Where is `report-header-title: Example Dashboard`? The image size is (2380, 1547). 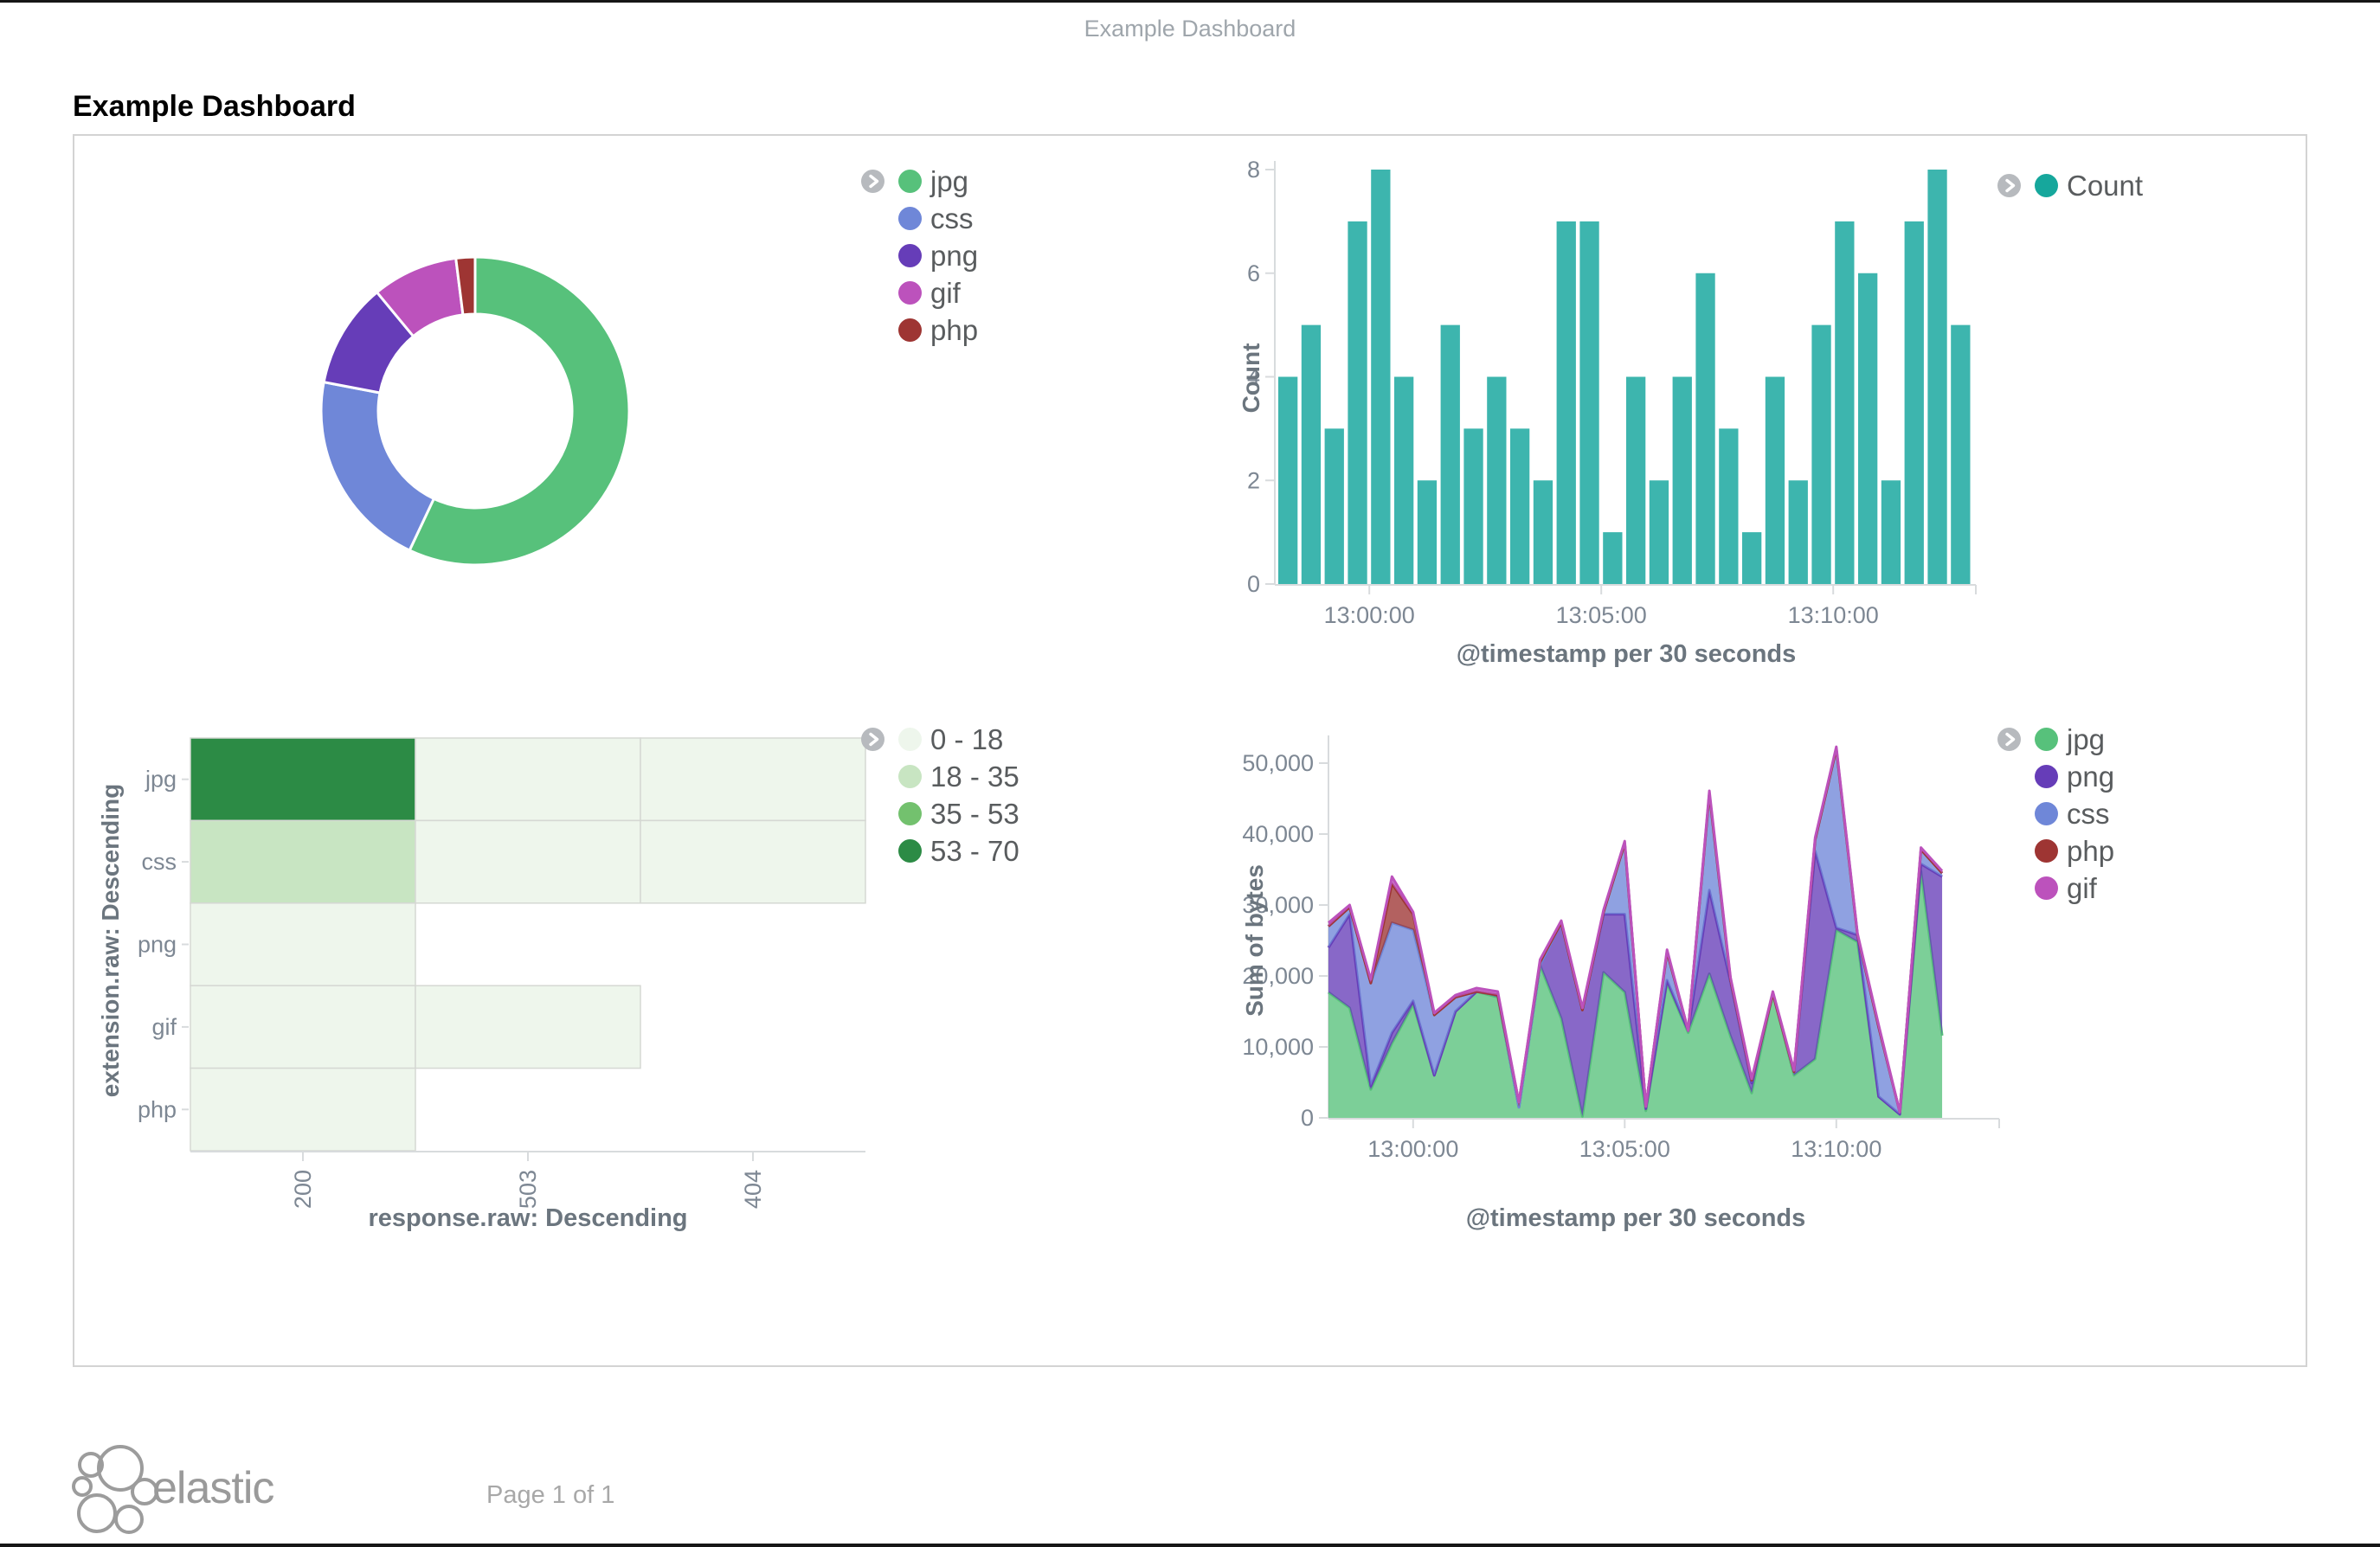
report-header-title: Example Dashboard is located at coordinates (1190, 29).